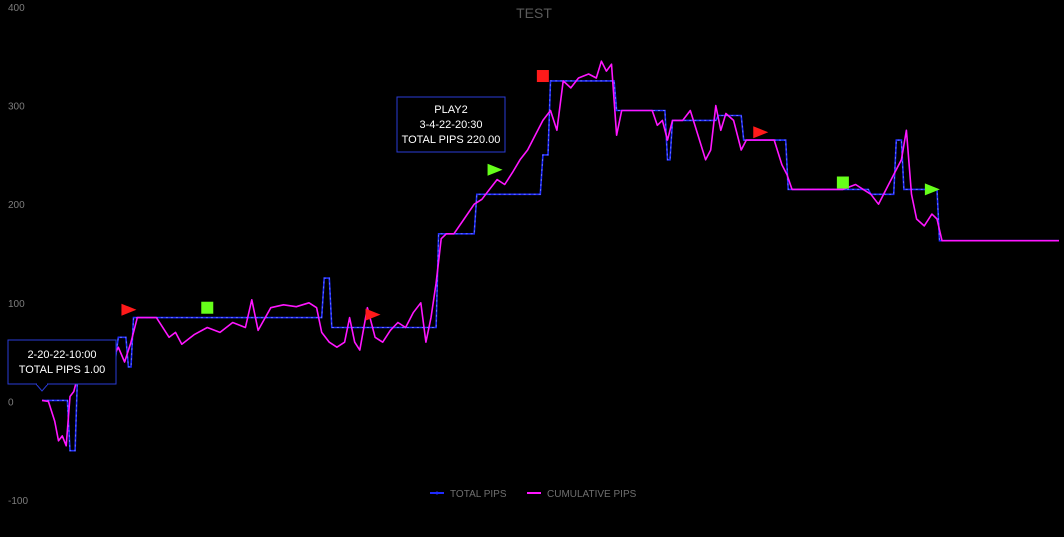 This screenshot has width=1064, height=537. What do you see at coordinates (16, 205) in the screenshot?
I see `y-tick-label: 200` at bounding box center [16, 205].